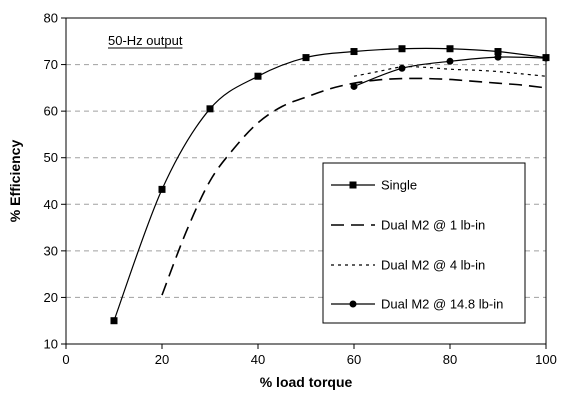 This screenshot has width=561, height=397. I want to click on y-tick-label: 80, so click(51, 18).